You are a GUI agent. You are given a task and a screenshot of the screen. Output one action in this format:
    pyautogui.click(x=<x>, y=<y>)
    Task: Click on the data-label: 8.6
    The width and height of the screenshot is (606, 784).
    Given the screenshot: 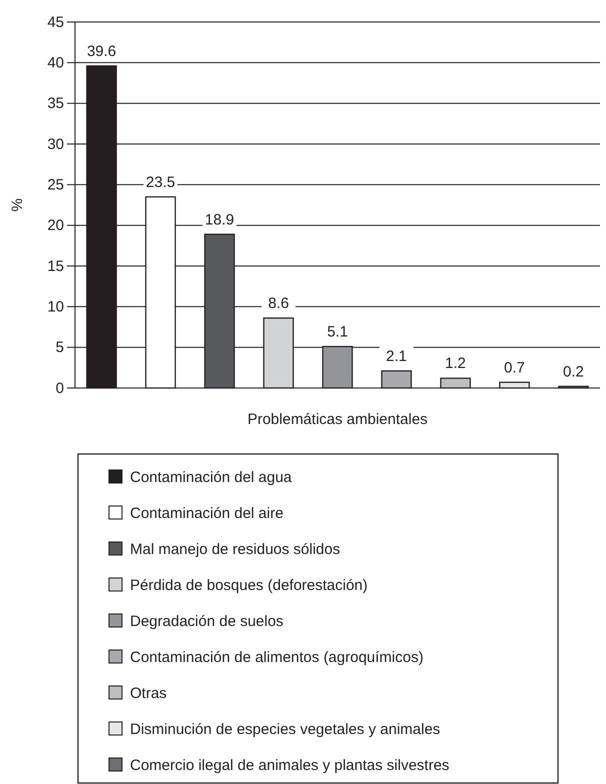 What is the action you would take?
    pyautogui.click(x=278, y=303)
    